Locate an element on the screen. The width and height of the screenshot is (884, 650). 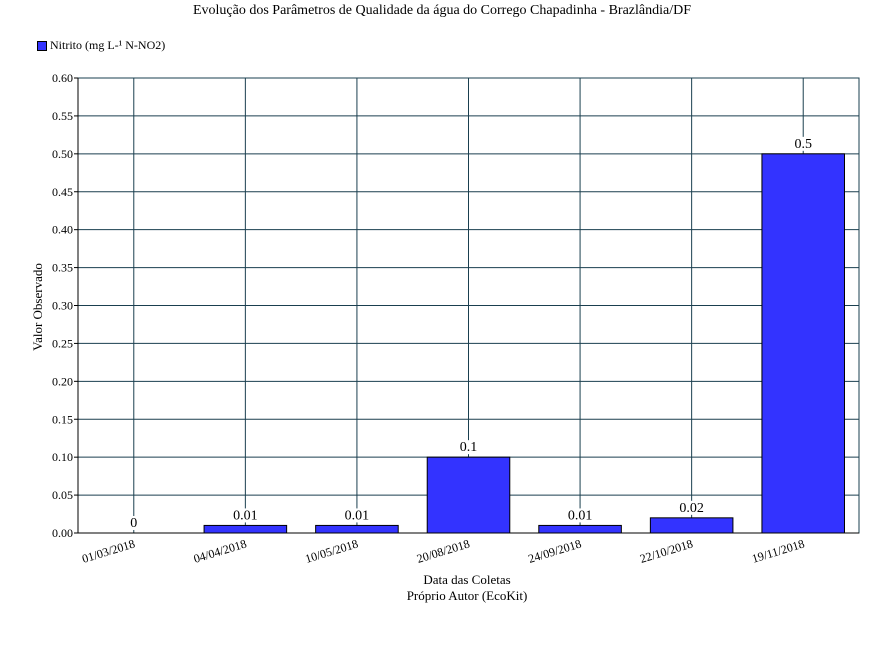
legend: Nitrito (mg L-¹ N-NO2) is located at coordinates (101, 45).